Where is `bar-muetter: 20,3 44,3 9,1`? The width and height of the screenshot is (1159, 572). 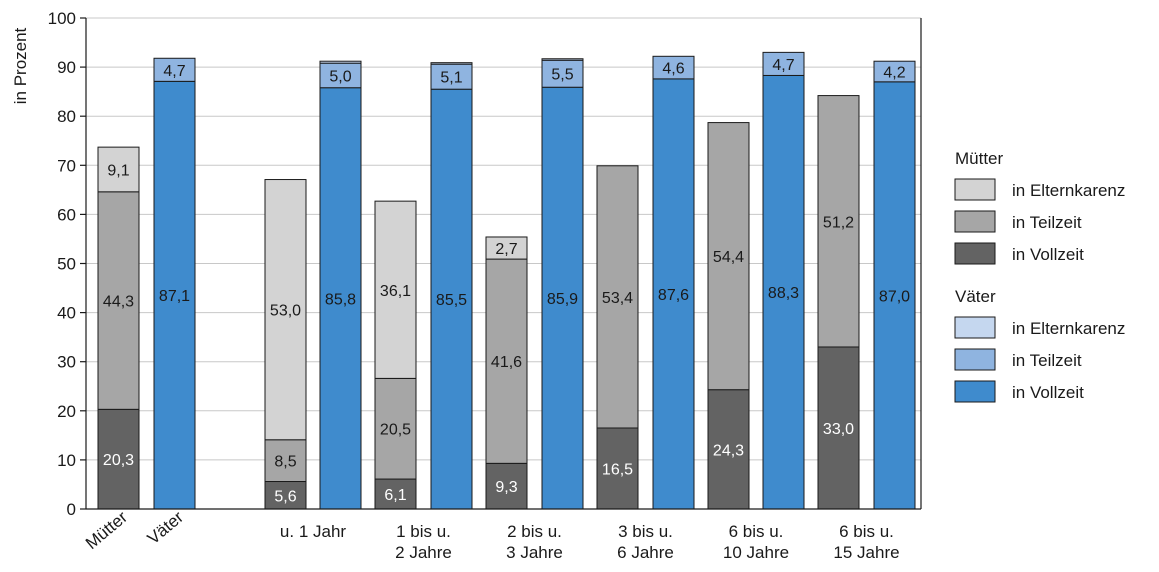
bar-muetter: 20,3 44,3 9,1 is located at coordinates (118, 328).